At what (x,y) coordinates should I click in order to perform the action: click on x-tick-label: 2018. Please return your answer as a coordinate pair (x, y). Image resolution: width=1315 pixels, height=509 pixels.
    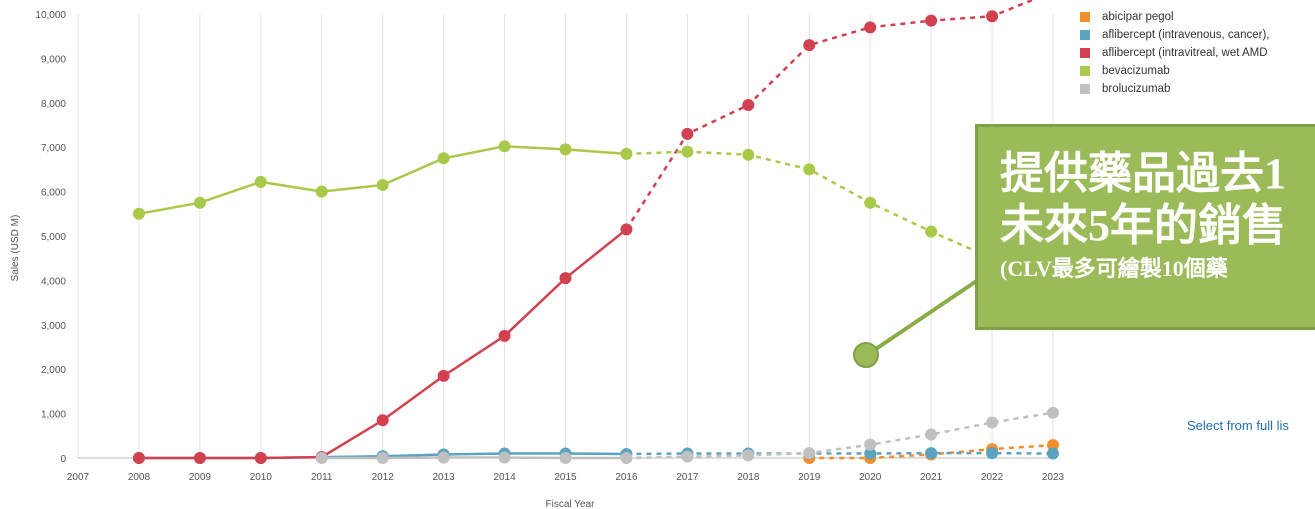
    Looking at the image, I should click on (748, 477).